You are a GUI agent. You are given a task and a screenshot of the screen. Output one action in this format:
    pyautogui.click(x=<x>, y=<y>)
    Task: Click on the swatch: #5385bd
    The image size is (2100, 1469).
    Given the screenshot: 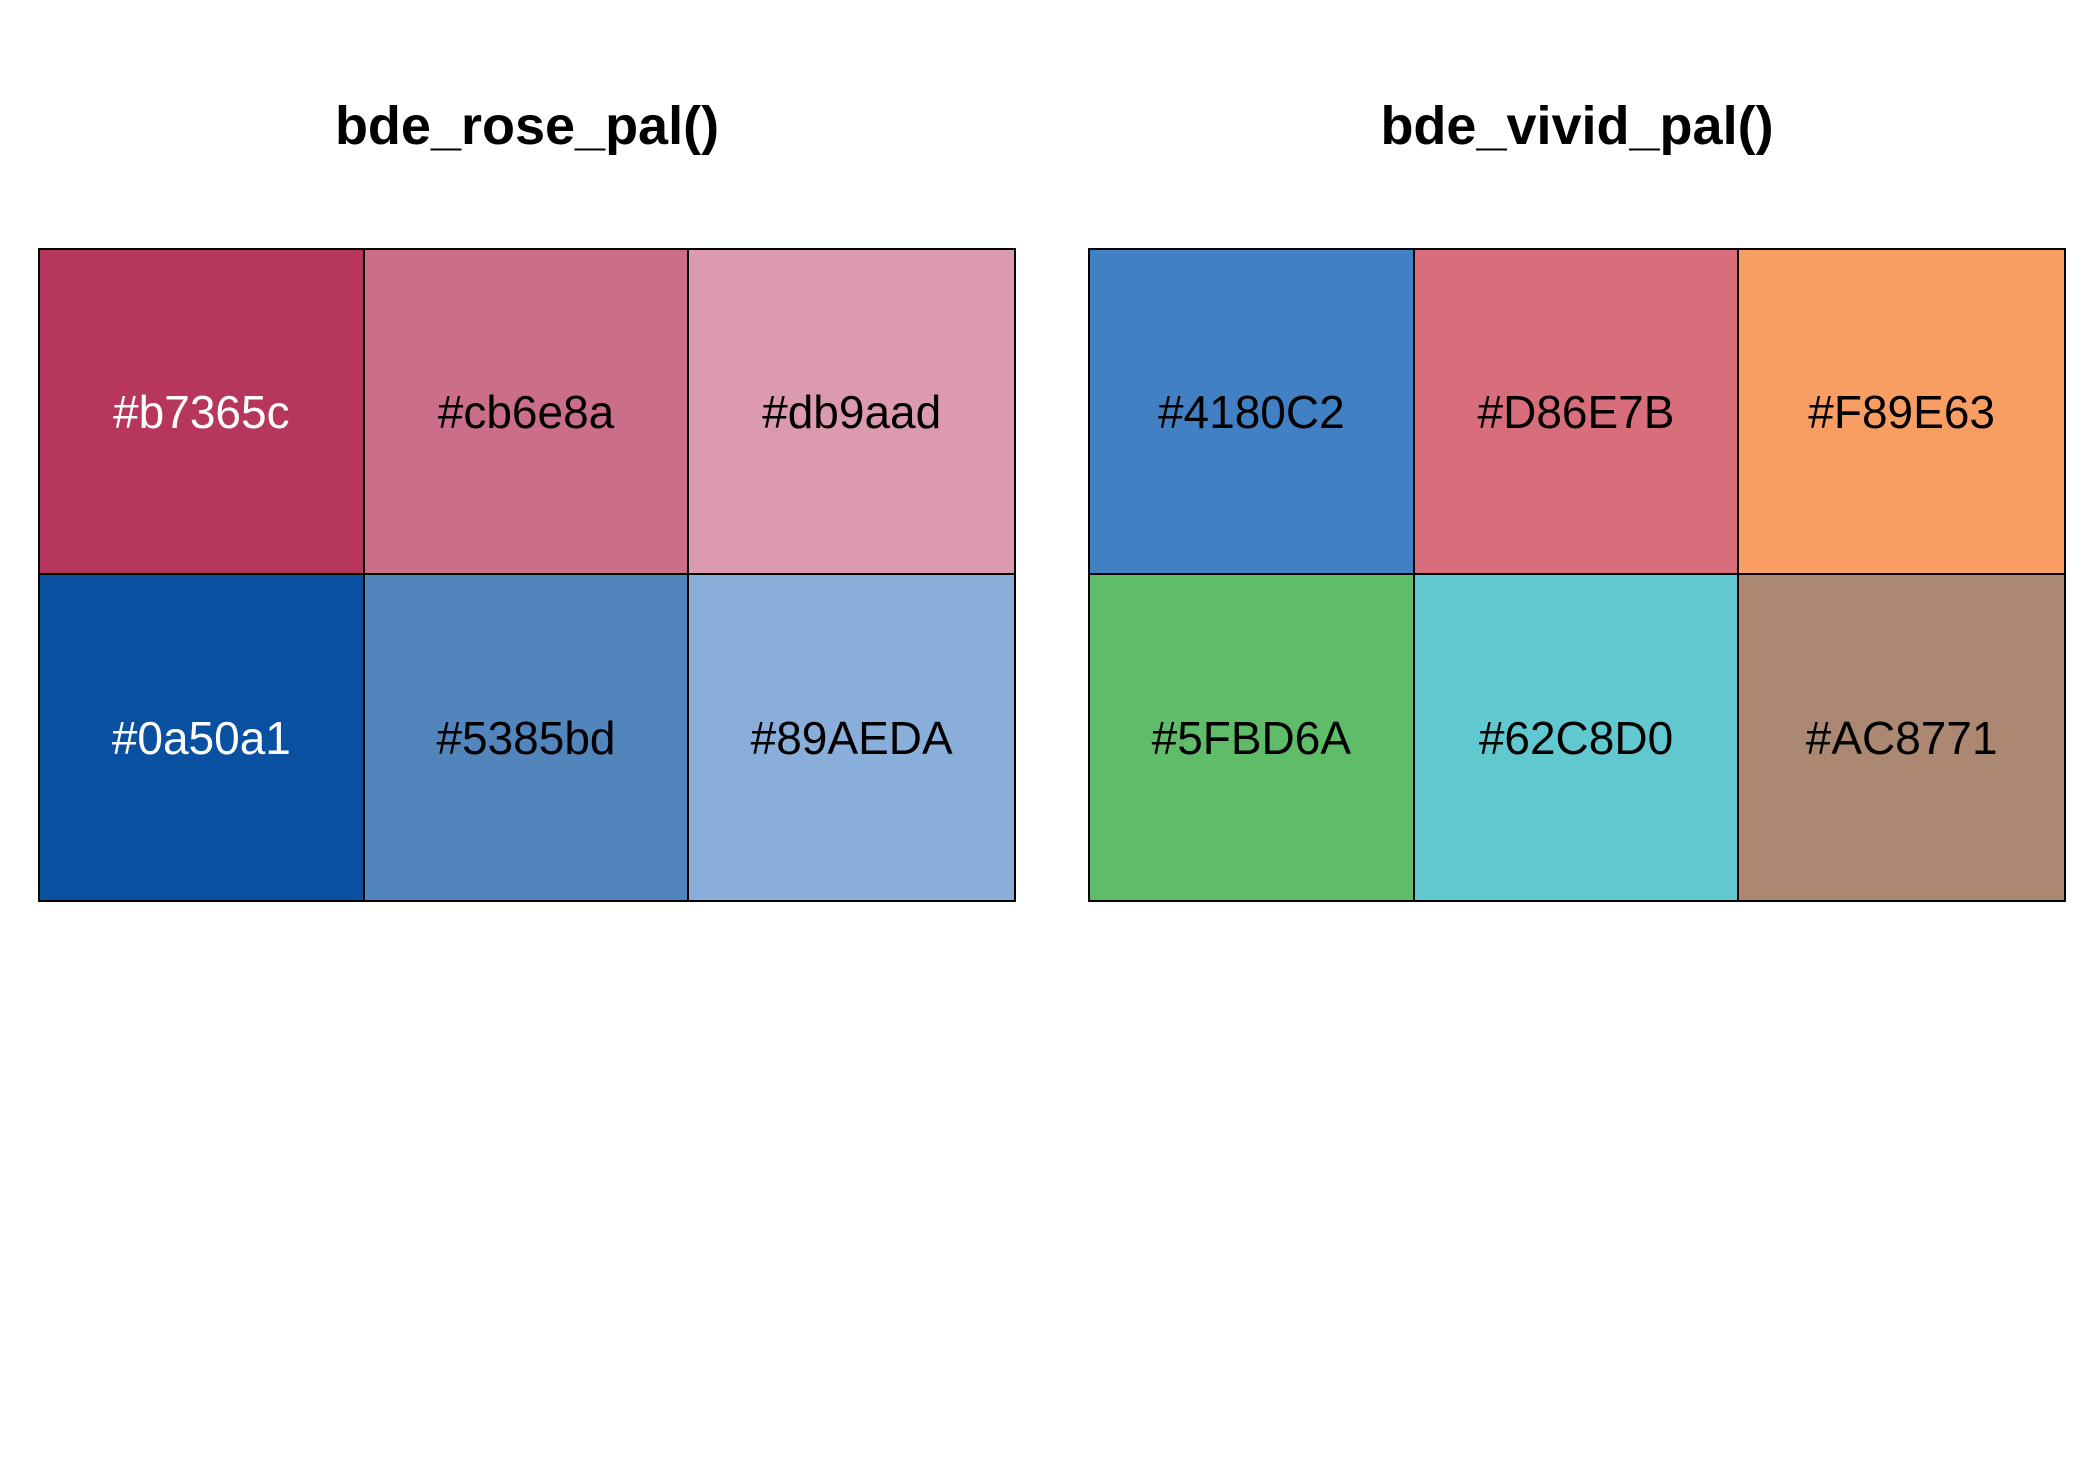 What is the action you would take?
    pyautogui.click(x=527, y=737)
    